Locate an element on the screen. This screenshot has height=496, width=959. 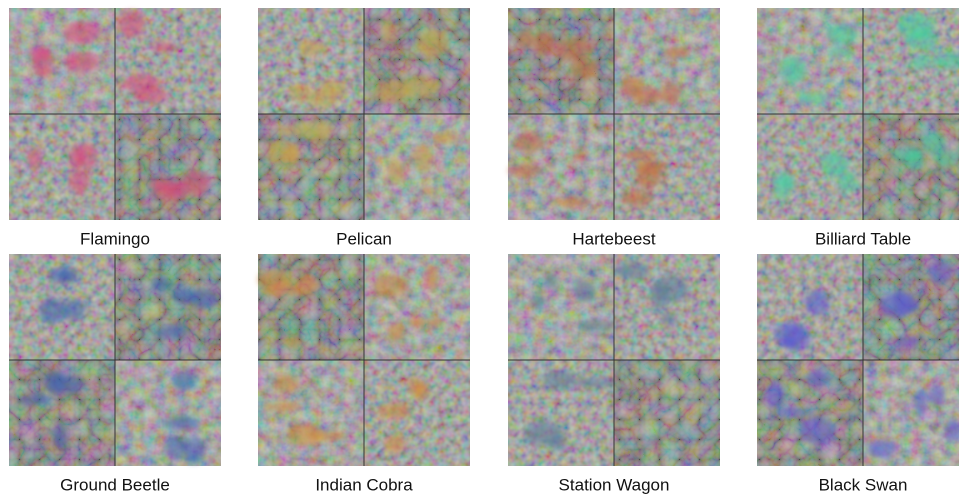
panel-label: Station Wagon is located at coordinates (614, 484).